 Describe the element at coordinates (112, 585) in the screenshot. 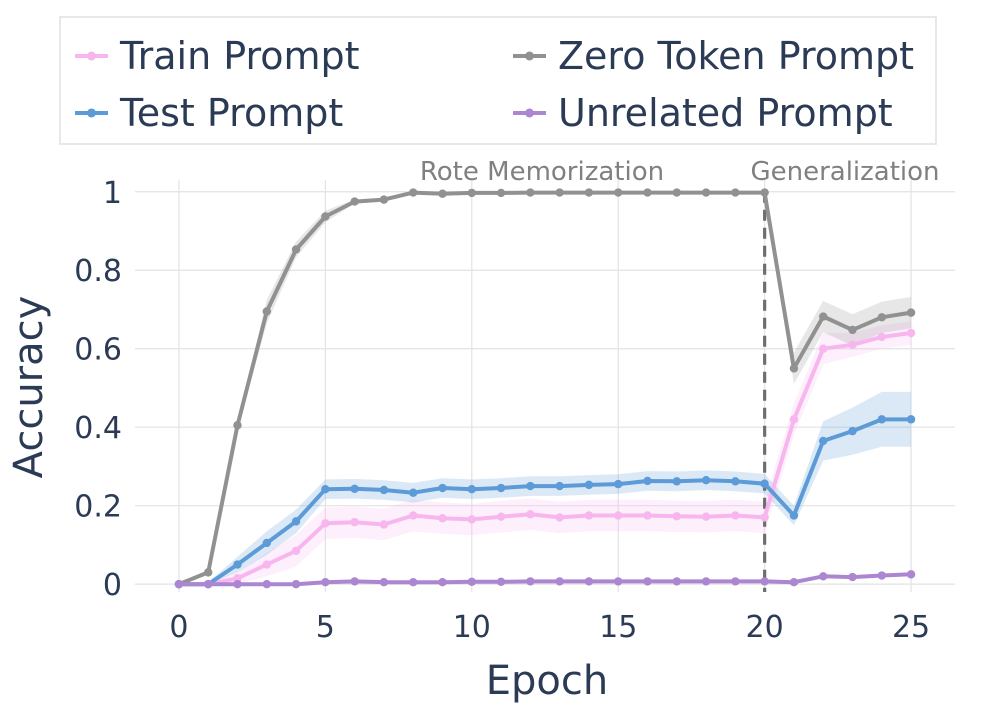

I see `y-tick-label: 0` at that location.